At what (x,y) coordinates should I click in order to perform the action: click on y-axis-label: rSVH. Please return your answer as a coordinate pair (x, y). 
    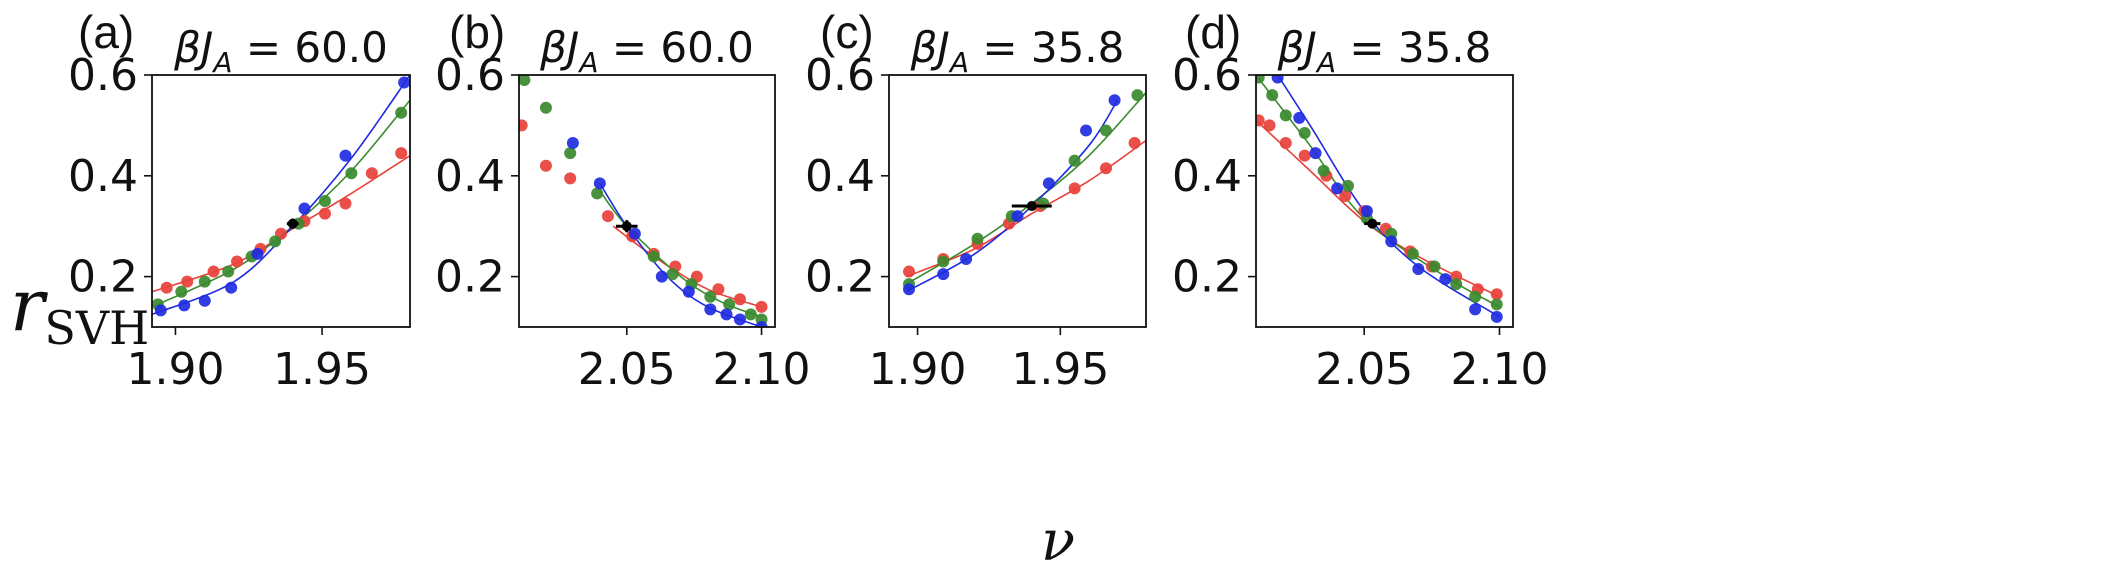
    Looking at the image, I should click on (79, 309).